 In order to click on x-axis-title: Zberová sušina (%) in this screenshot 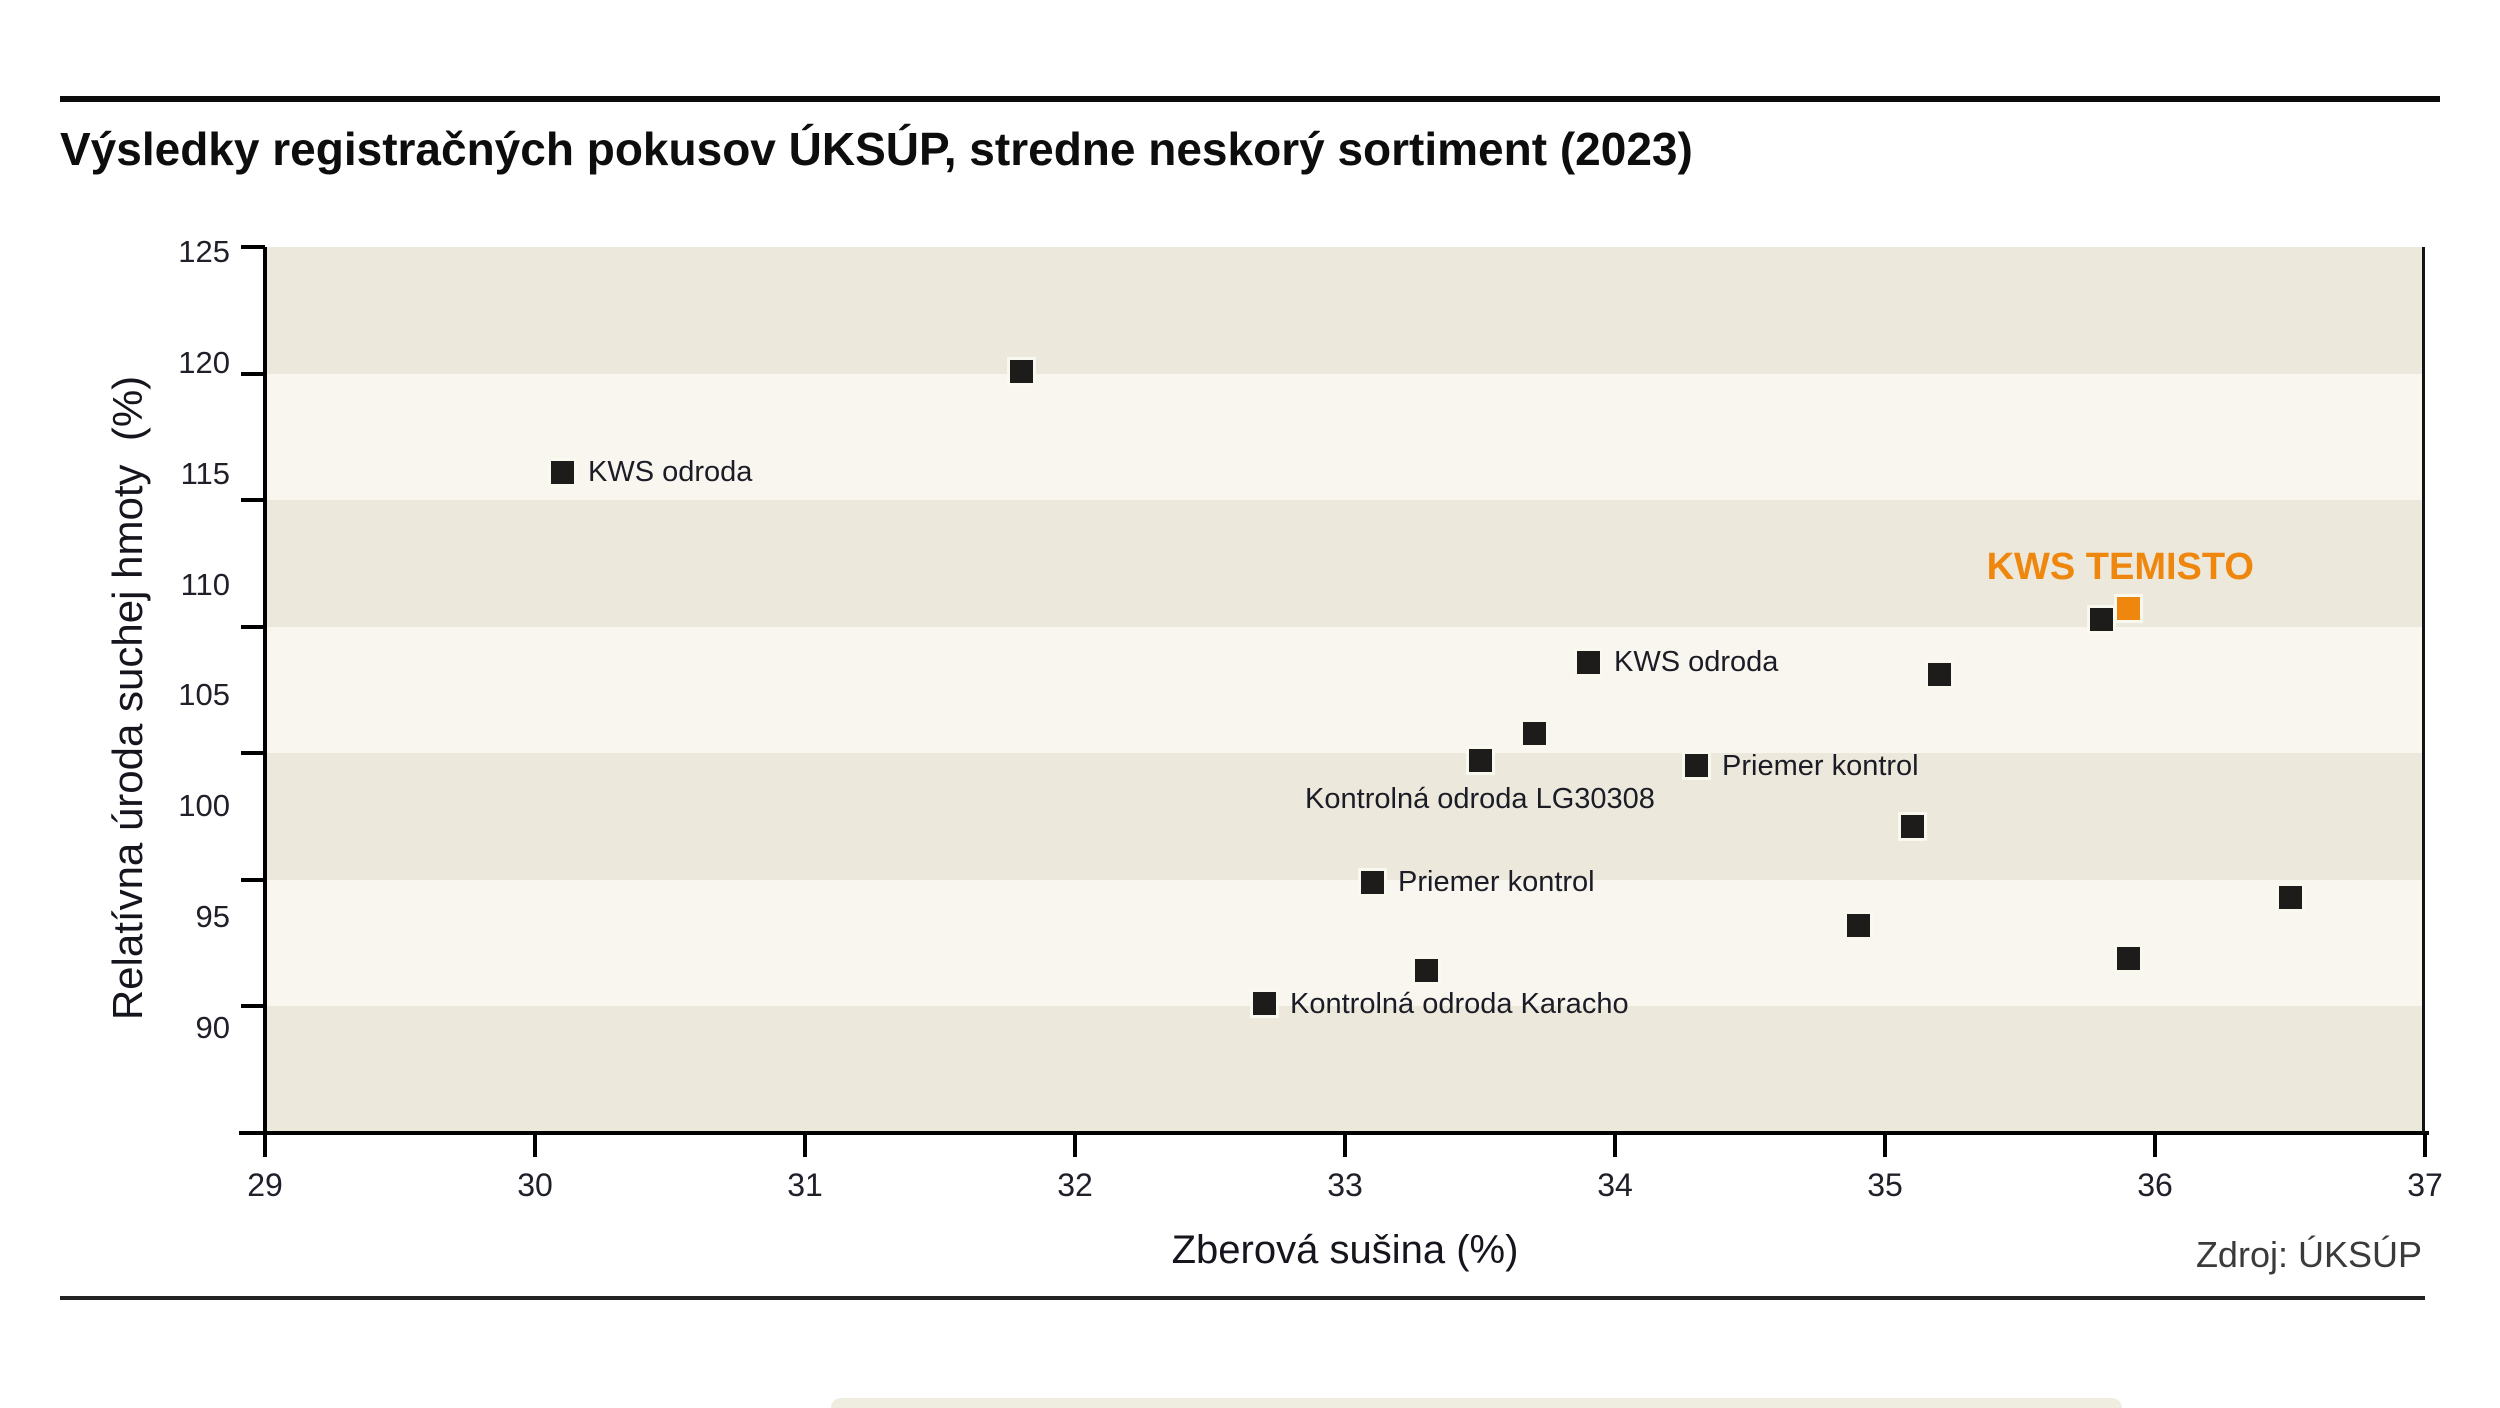, I will do `click(1345, 1250)`.